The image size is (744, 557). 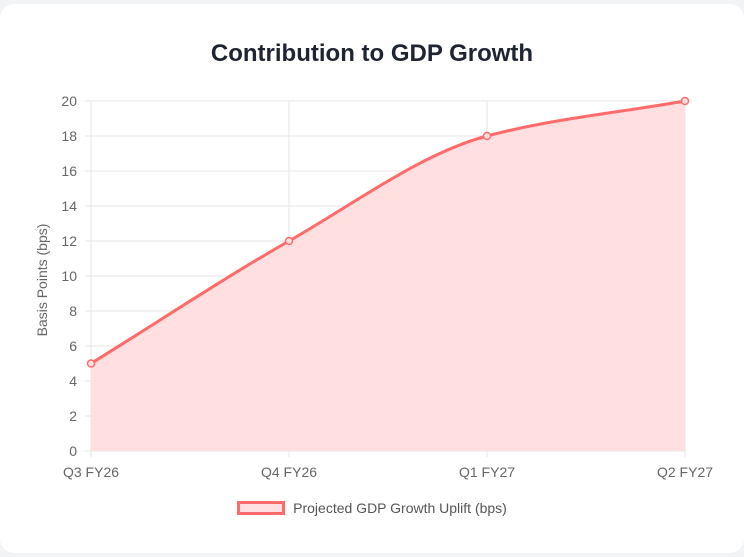 I want to click on y-tick-label: 18, so click(x=69, y=136).